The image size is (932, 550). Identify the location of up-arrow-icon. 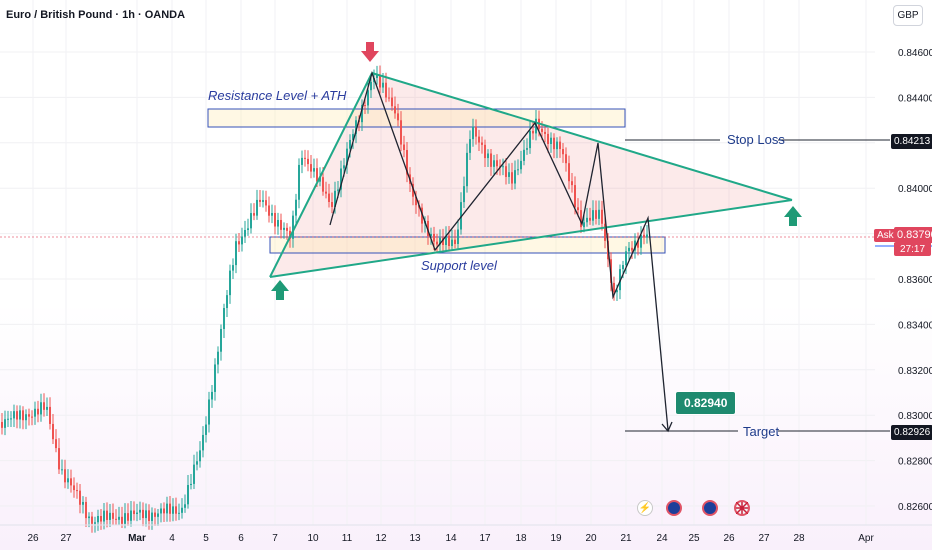
(280, 290).